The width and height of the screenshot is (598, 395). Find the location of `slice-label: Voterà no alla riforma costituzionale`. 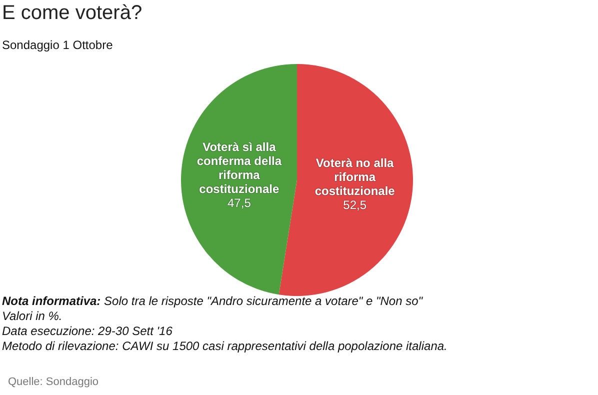

slice-label: Voterà no alla riforma costituzionale is located at coordinates (355, 177).